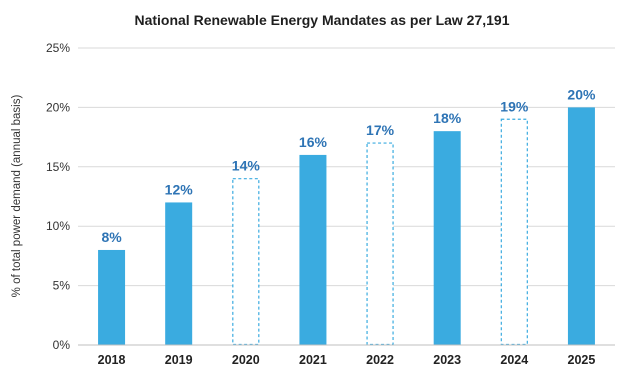 This screenshot has width=620, height=369. Describe the element at coordinates (514, 360) in the screenshot. I see `x-tick-label-2024: 2024` at that location.